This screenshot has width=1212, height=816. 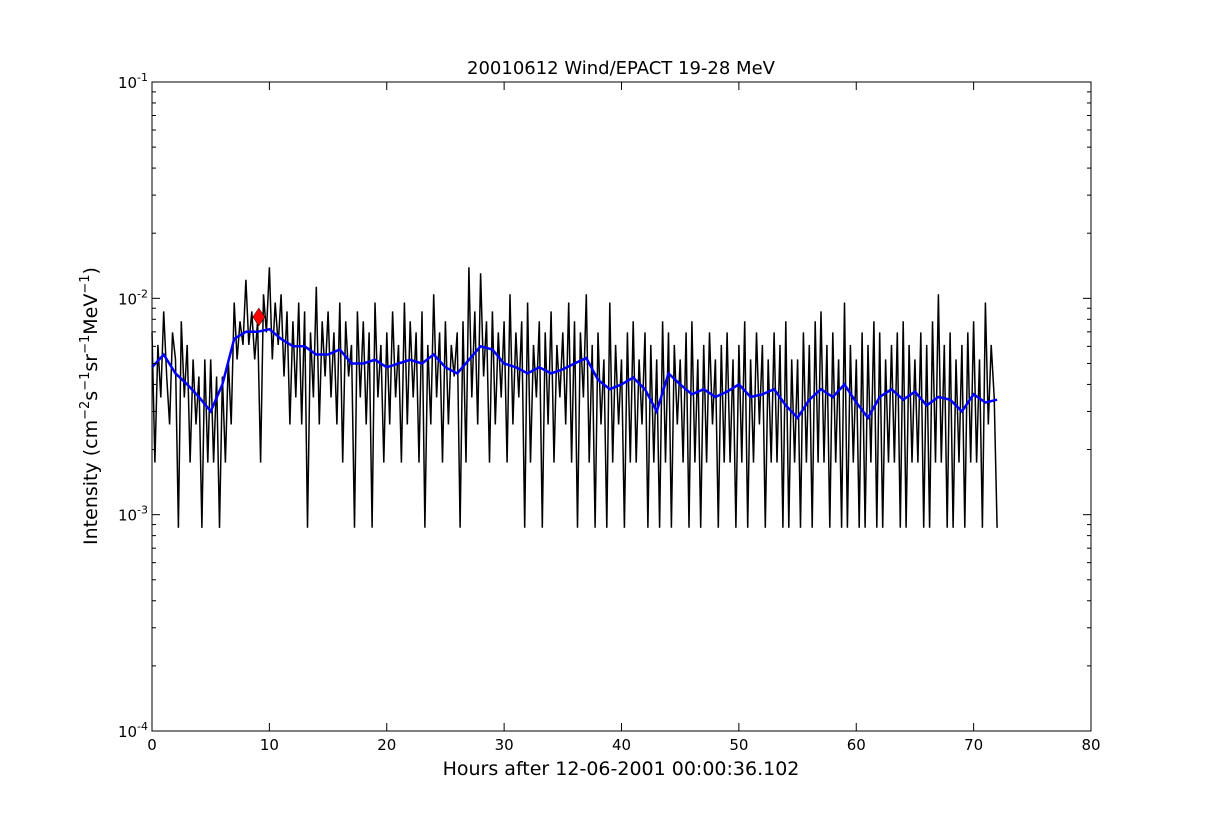 What do you see at coordinates (133, 297) in the screenshot?
I see `y-tick-label: 10⁻²` at bounding box center [133, 297].